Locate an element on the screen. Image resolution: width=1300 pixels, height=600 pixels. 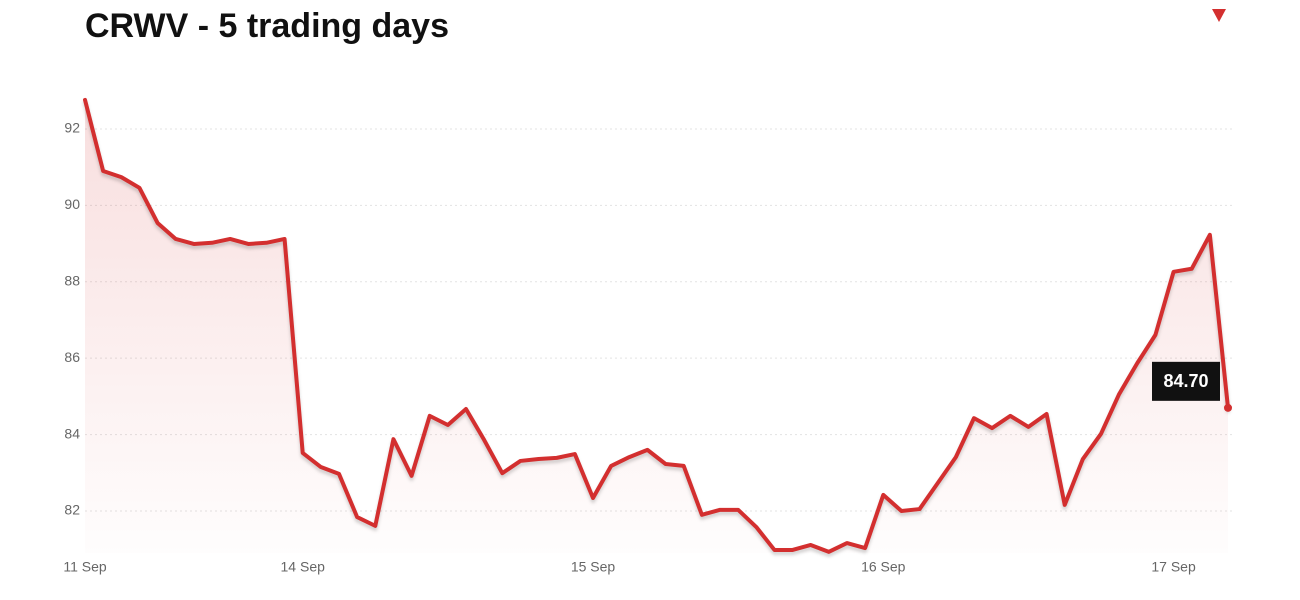
y-tick-label: 82 is located at coordinates (72, 510).